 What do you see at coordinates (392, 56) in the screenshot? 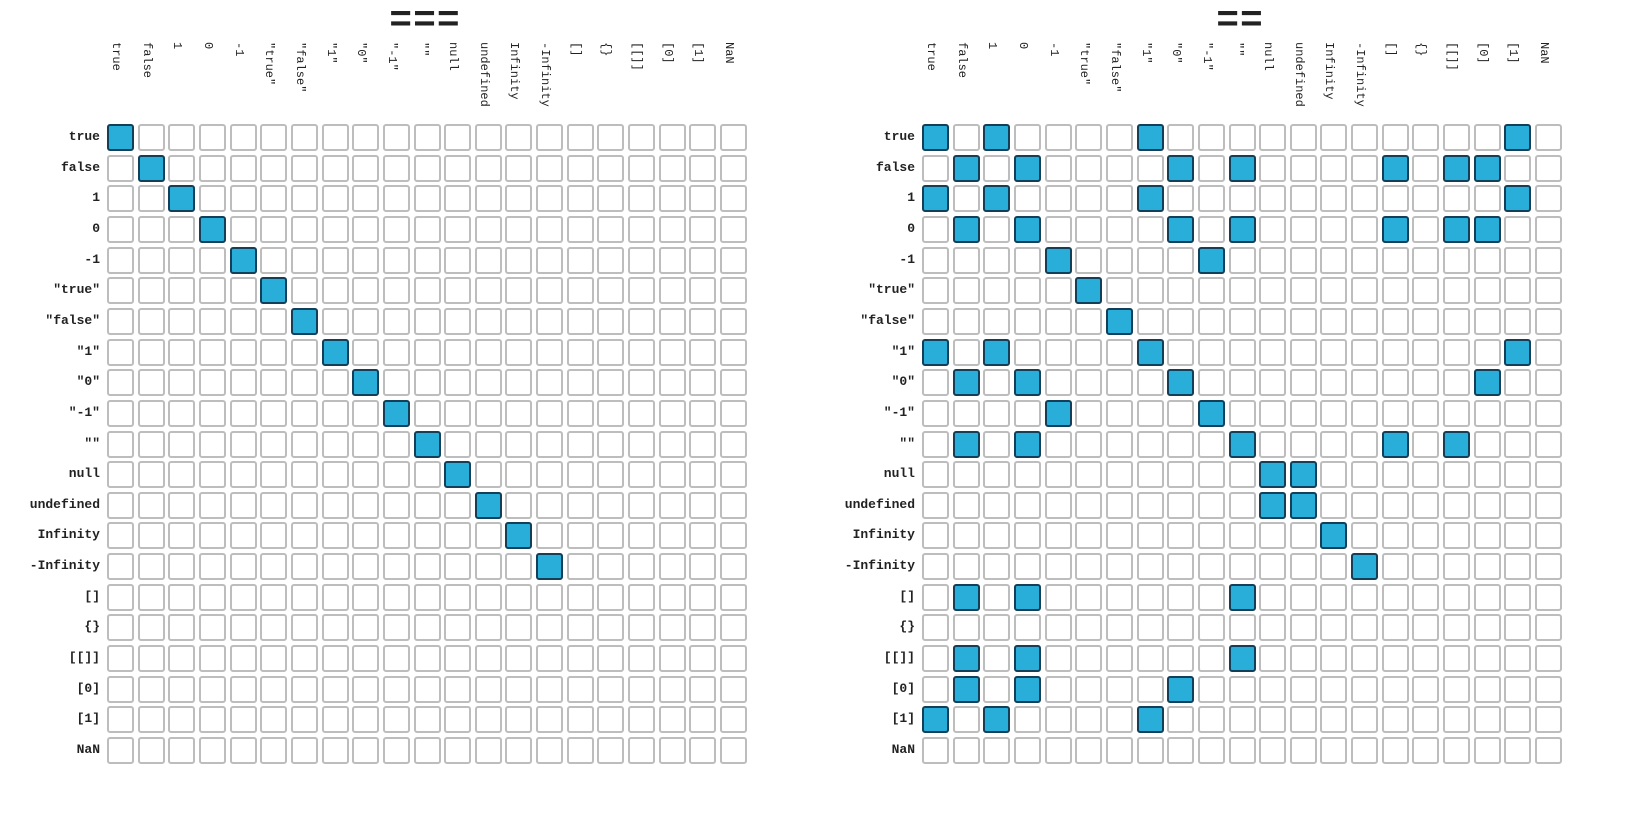
I see `strict-column-label-text: "-1"` at bounding box center [392, 56].